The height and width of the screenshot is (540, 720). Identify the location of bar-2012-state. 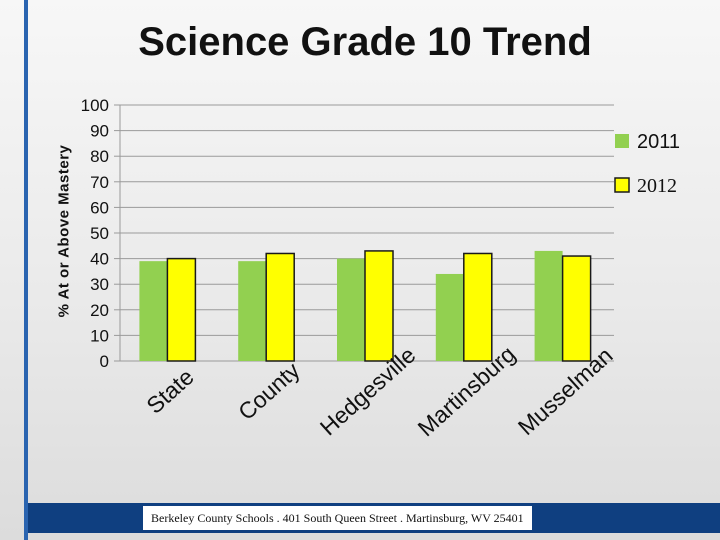
(181, 309).